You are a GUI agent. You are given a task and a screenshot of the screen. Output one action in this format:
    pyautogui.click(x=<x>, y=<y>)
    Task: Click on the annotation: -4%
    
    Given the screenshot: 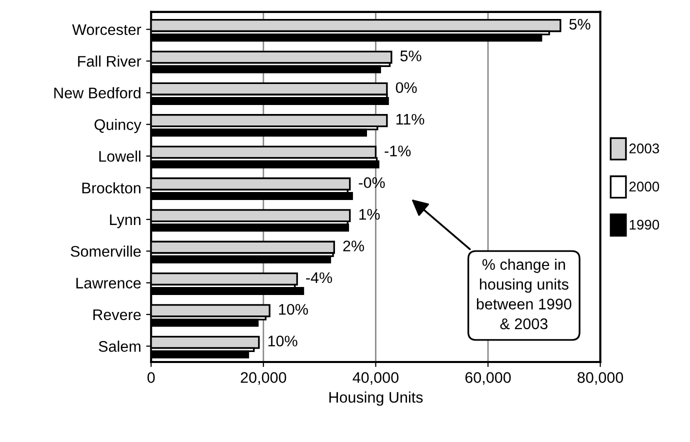 What is the action you would take?
    pyautogui.click(x=319, y=278)
    